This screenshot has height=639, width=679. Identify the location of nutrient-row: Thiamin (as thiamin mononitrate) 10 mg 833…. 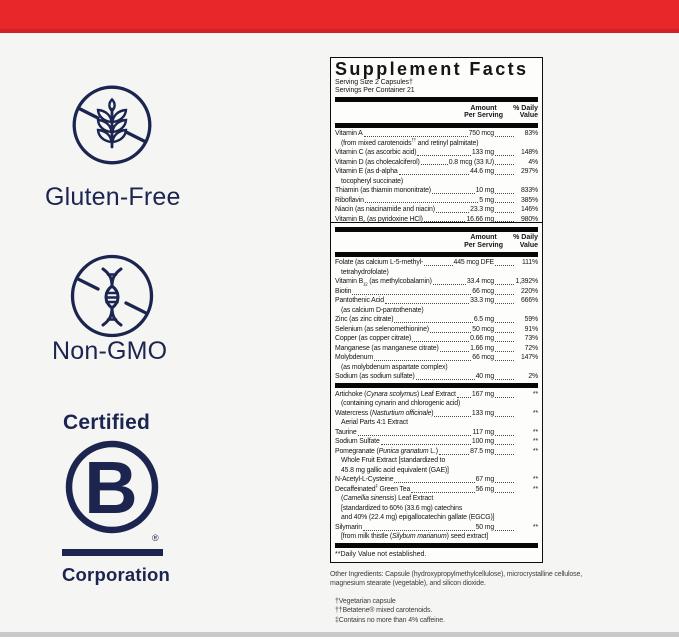
(436, 191).